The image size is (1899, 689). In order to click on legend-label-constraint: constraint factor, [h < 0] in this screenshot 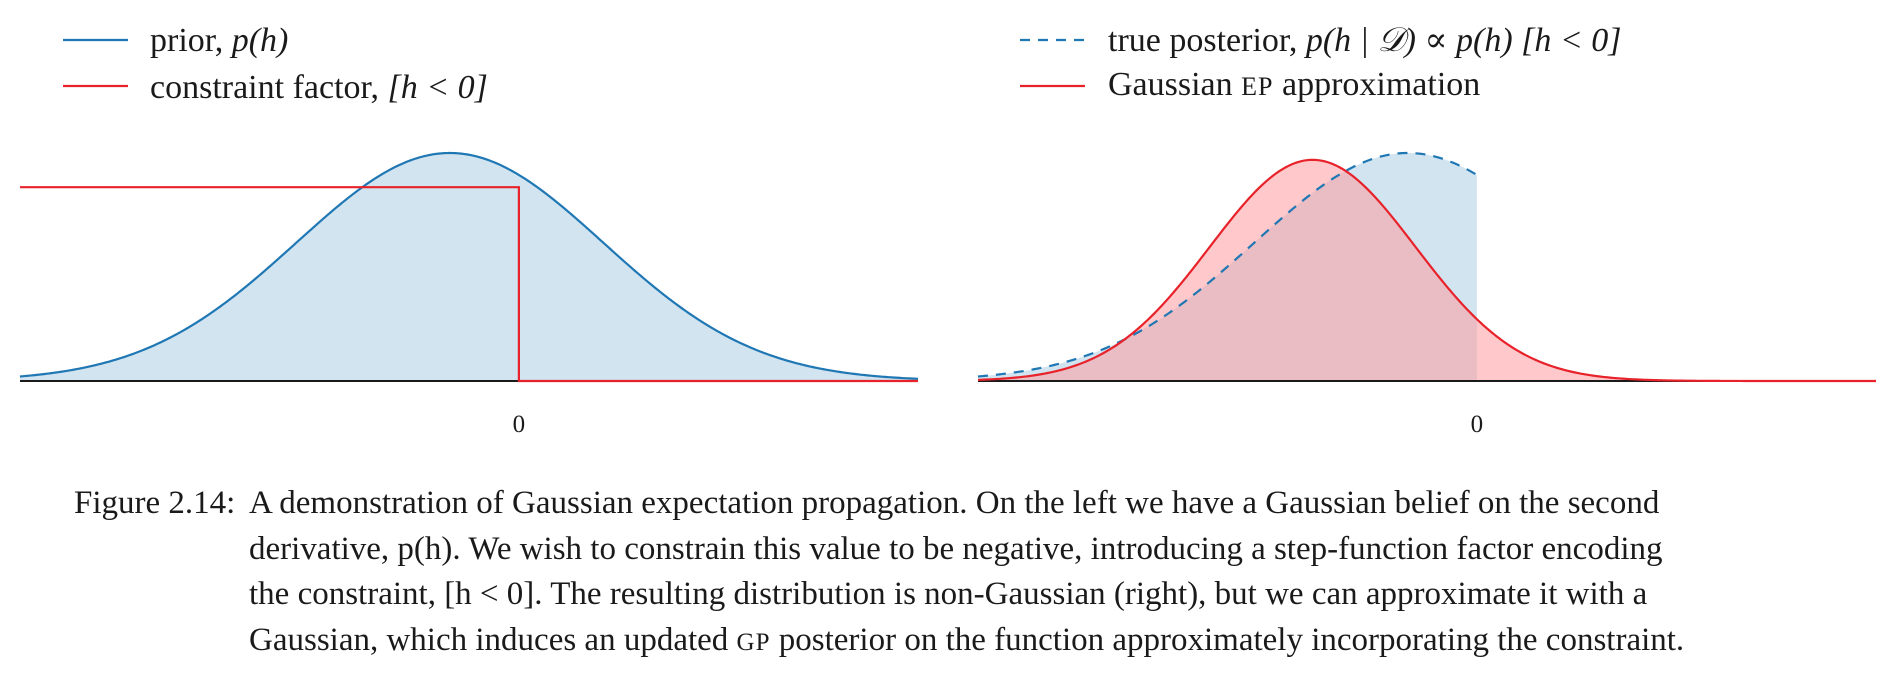, I will do `click(319, 87)`.